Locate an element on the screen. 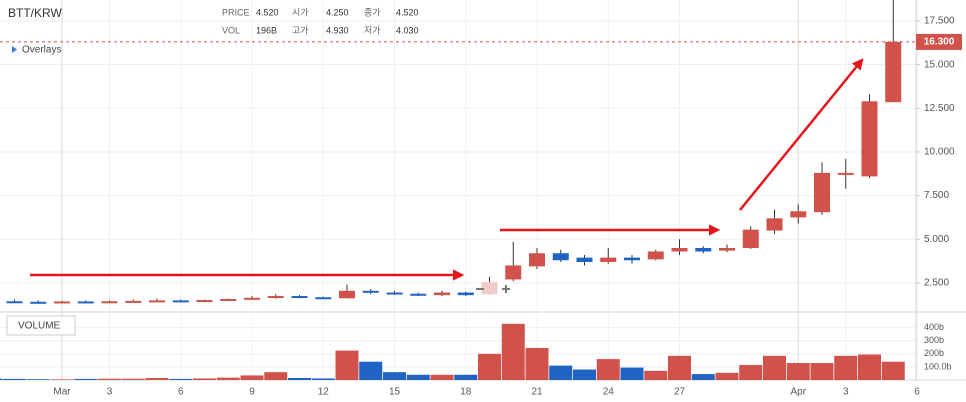 This screenshot has height=402, width=966. overlays-button: Overlays is located at coordinates (41, 50).